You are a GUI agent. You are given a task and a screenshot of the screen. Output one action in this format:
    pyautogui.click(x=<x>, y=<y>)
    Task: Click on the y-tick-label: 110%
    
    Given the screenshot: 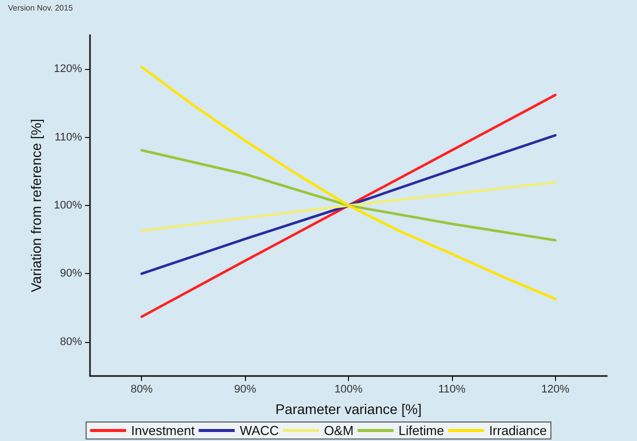 What is the action you would take?
    pyautogui.click(x=68, y=137)
    